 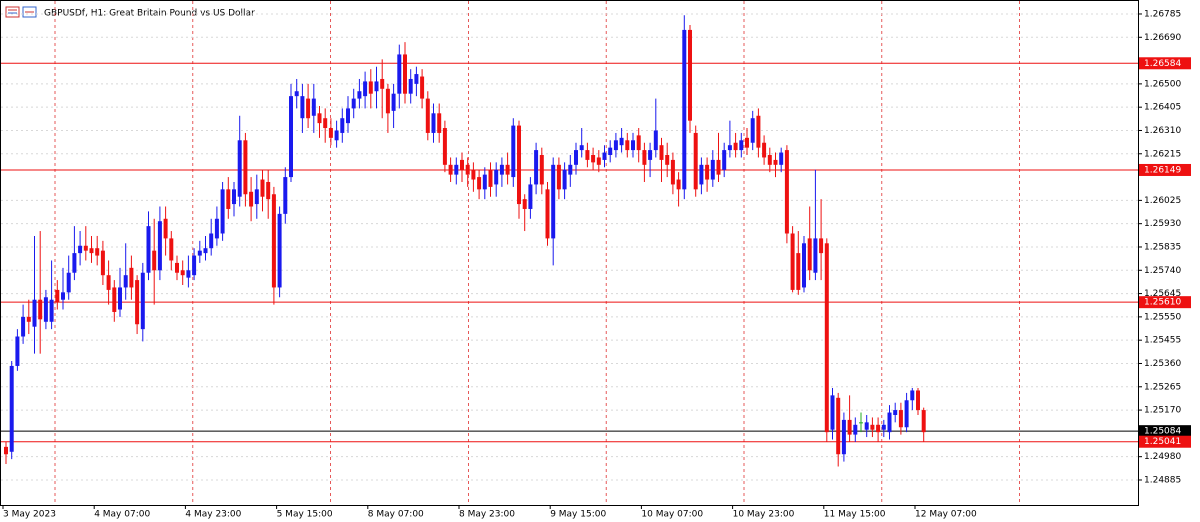 I want to click on x-tick-label: 4 May 07:00, so click(x=122, y=515).